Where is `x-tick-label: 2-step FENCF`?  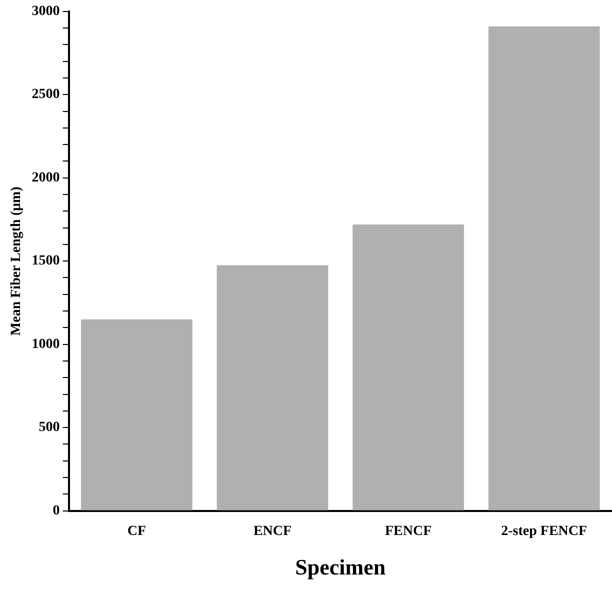
x-tick-label: 2-step FENCF is located at coordinates (544, 531).